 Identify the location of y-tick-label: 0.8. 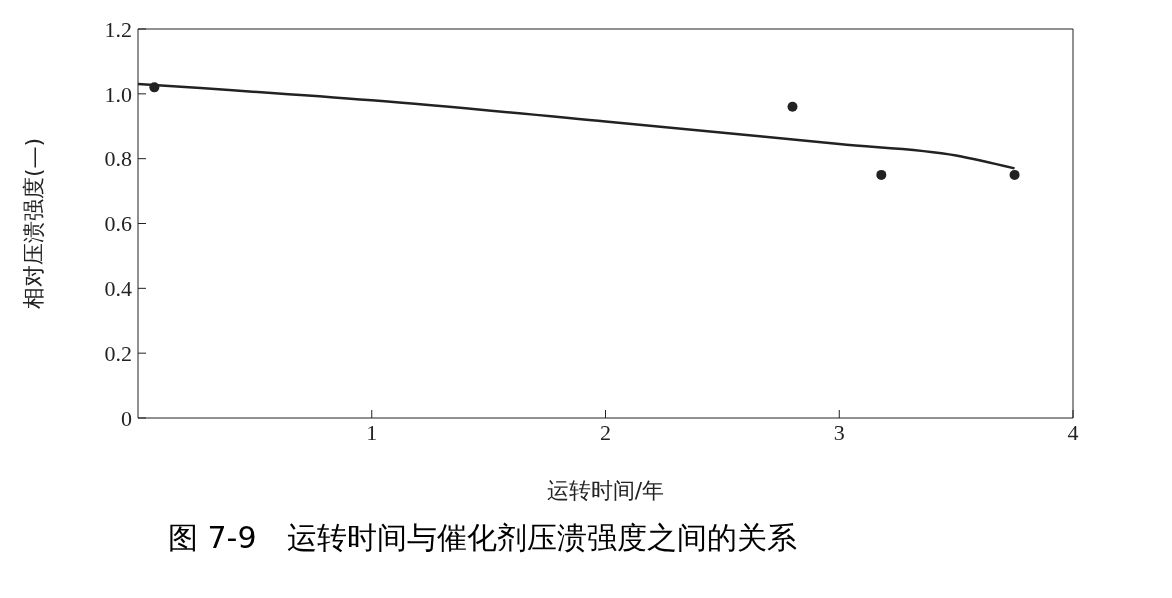
(118, 159).